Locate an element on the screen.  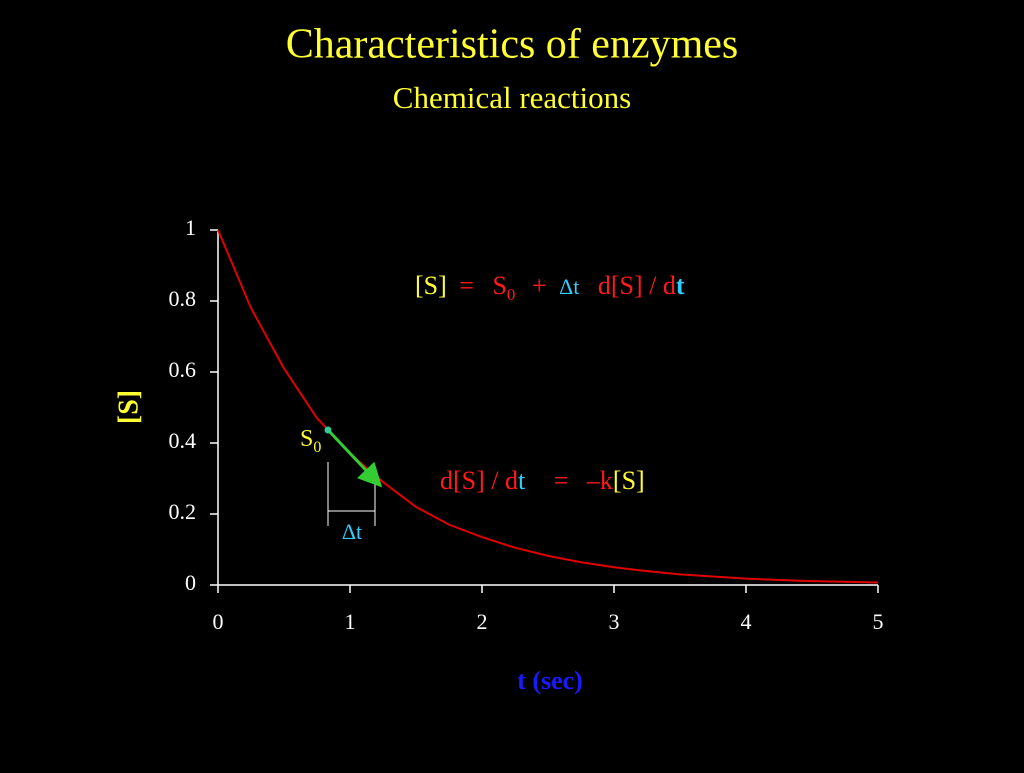
label-term: S is located at coordinates (306, 439).